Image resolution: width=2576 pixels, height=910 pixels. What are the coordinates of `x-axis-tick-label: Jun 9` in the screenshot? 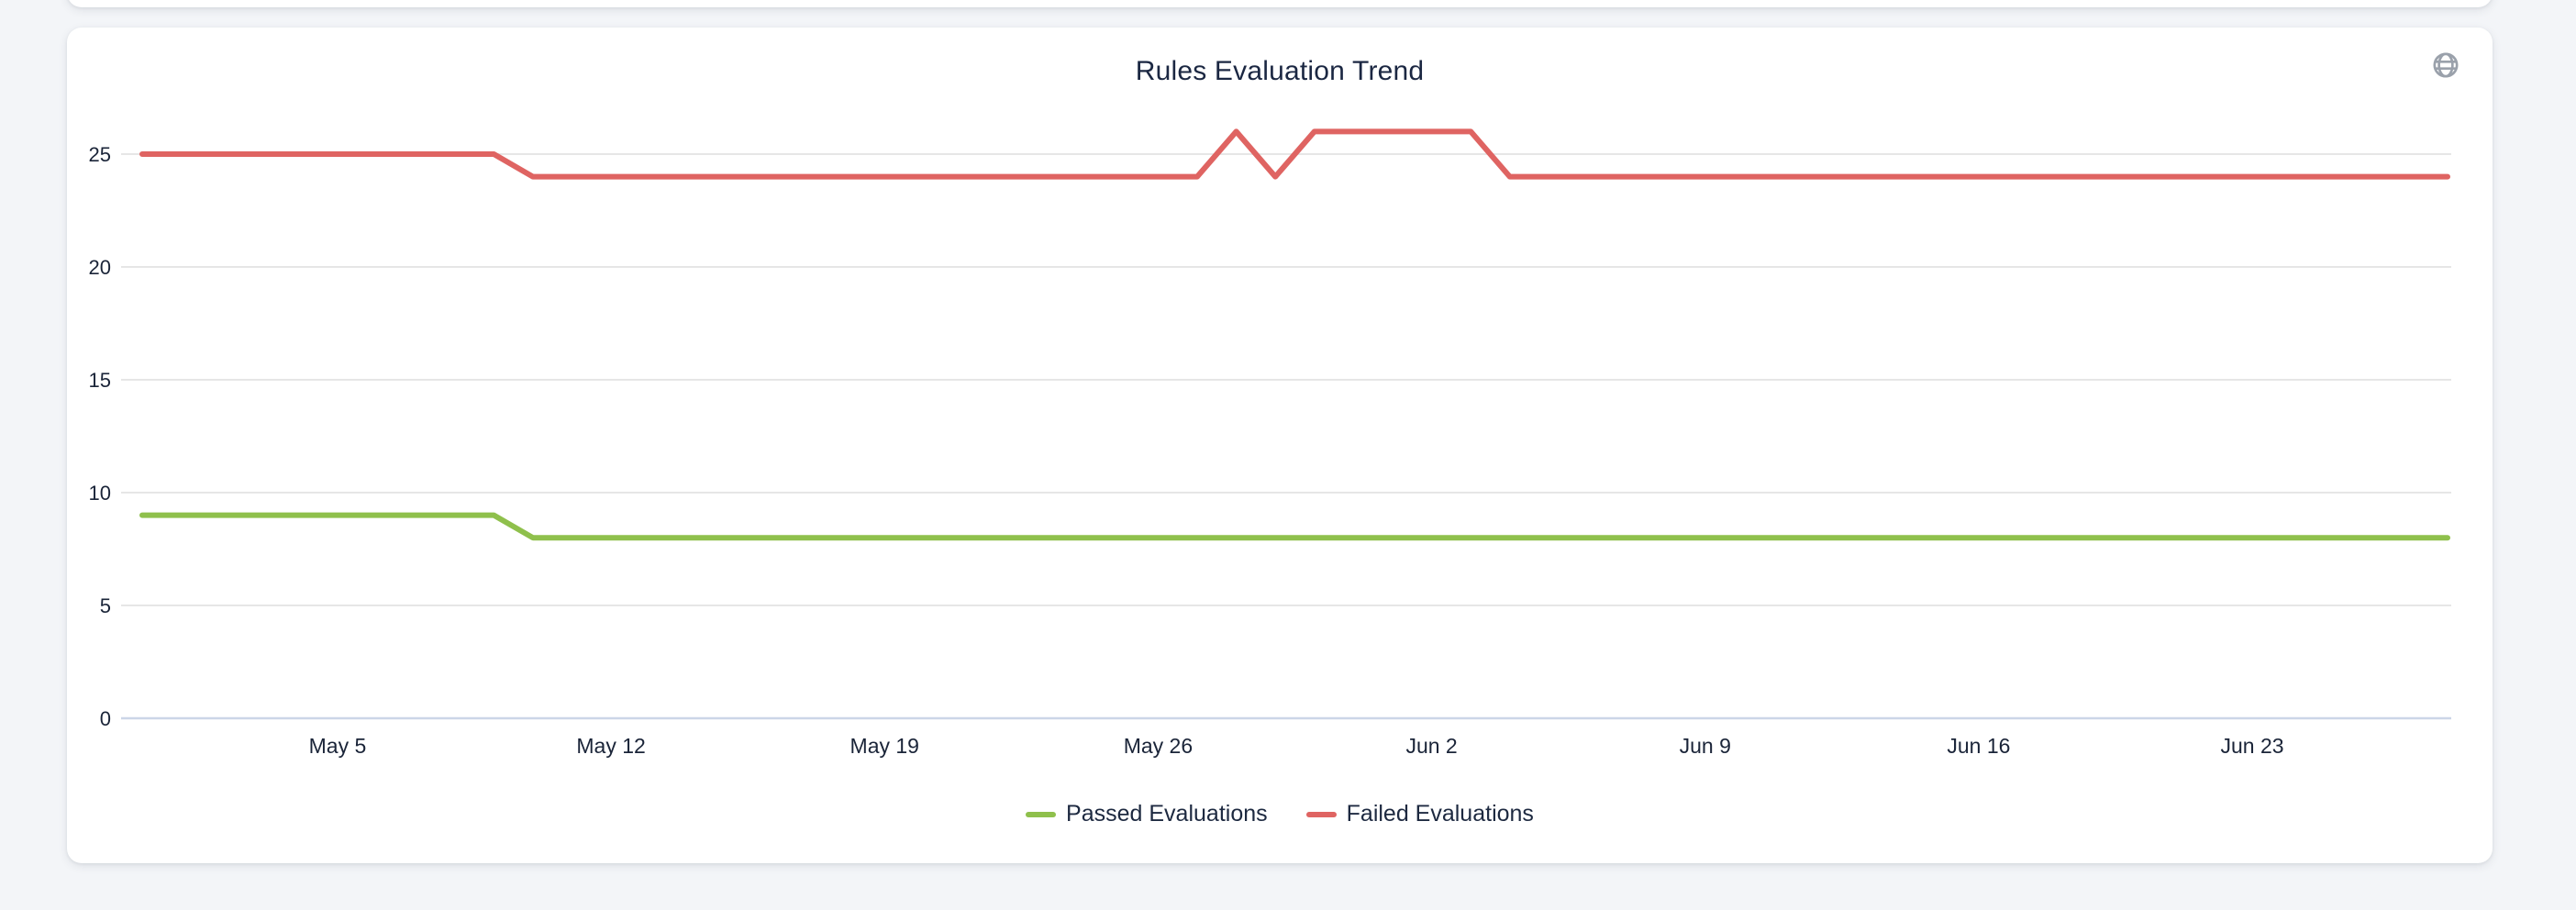 It's located at (1705, 746).